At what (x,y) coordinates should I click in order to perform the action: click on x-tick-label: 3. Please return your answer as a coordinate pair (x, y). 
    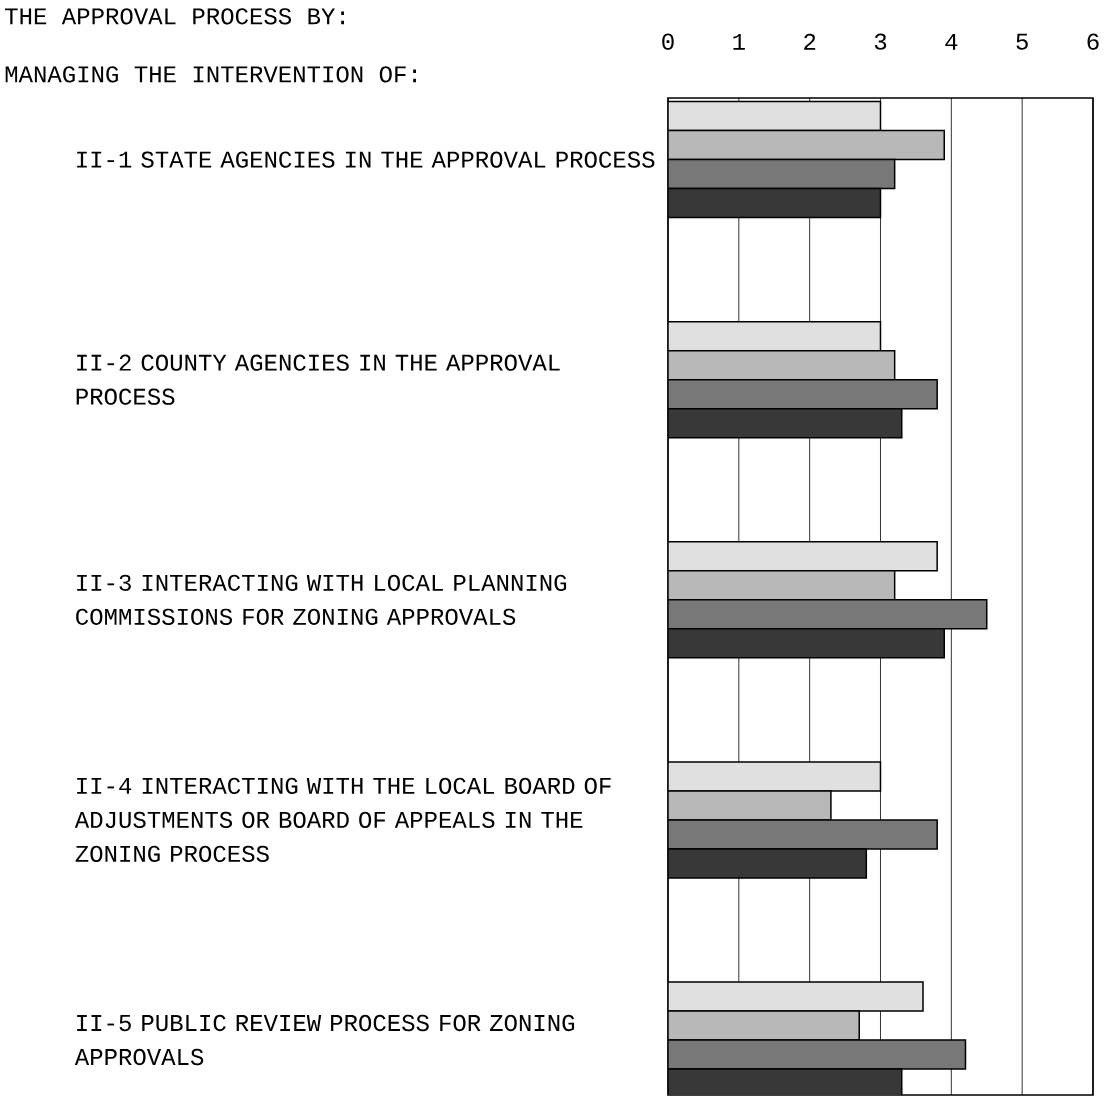
    Looking at the image, I should click on (880, 41).